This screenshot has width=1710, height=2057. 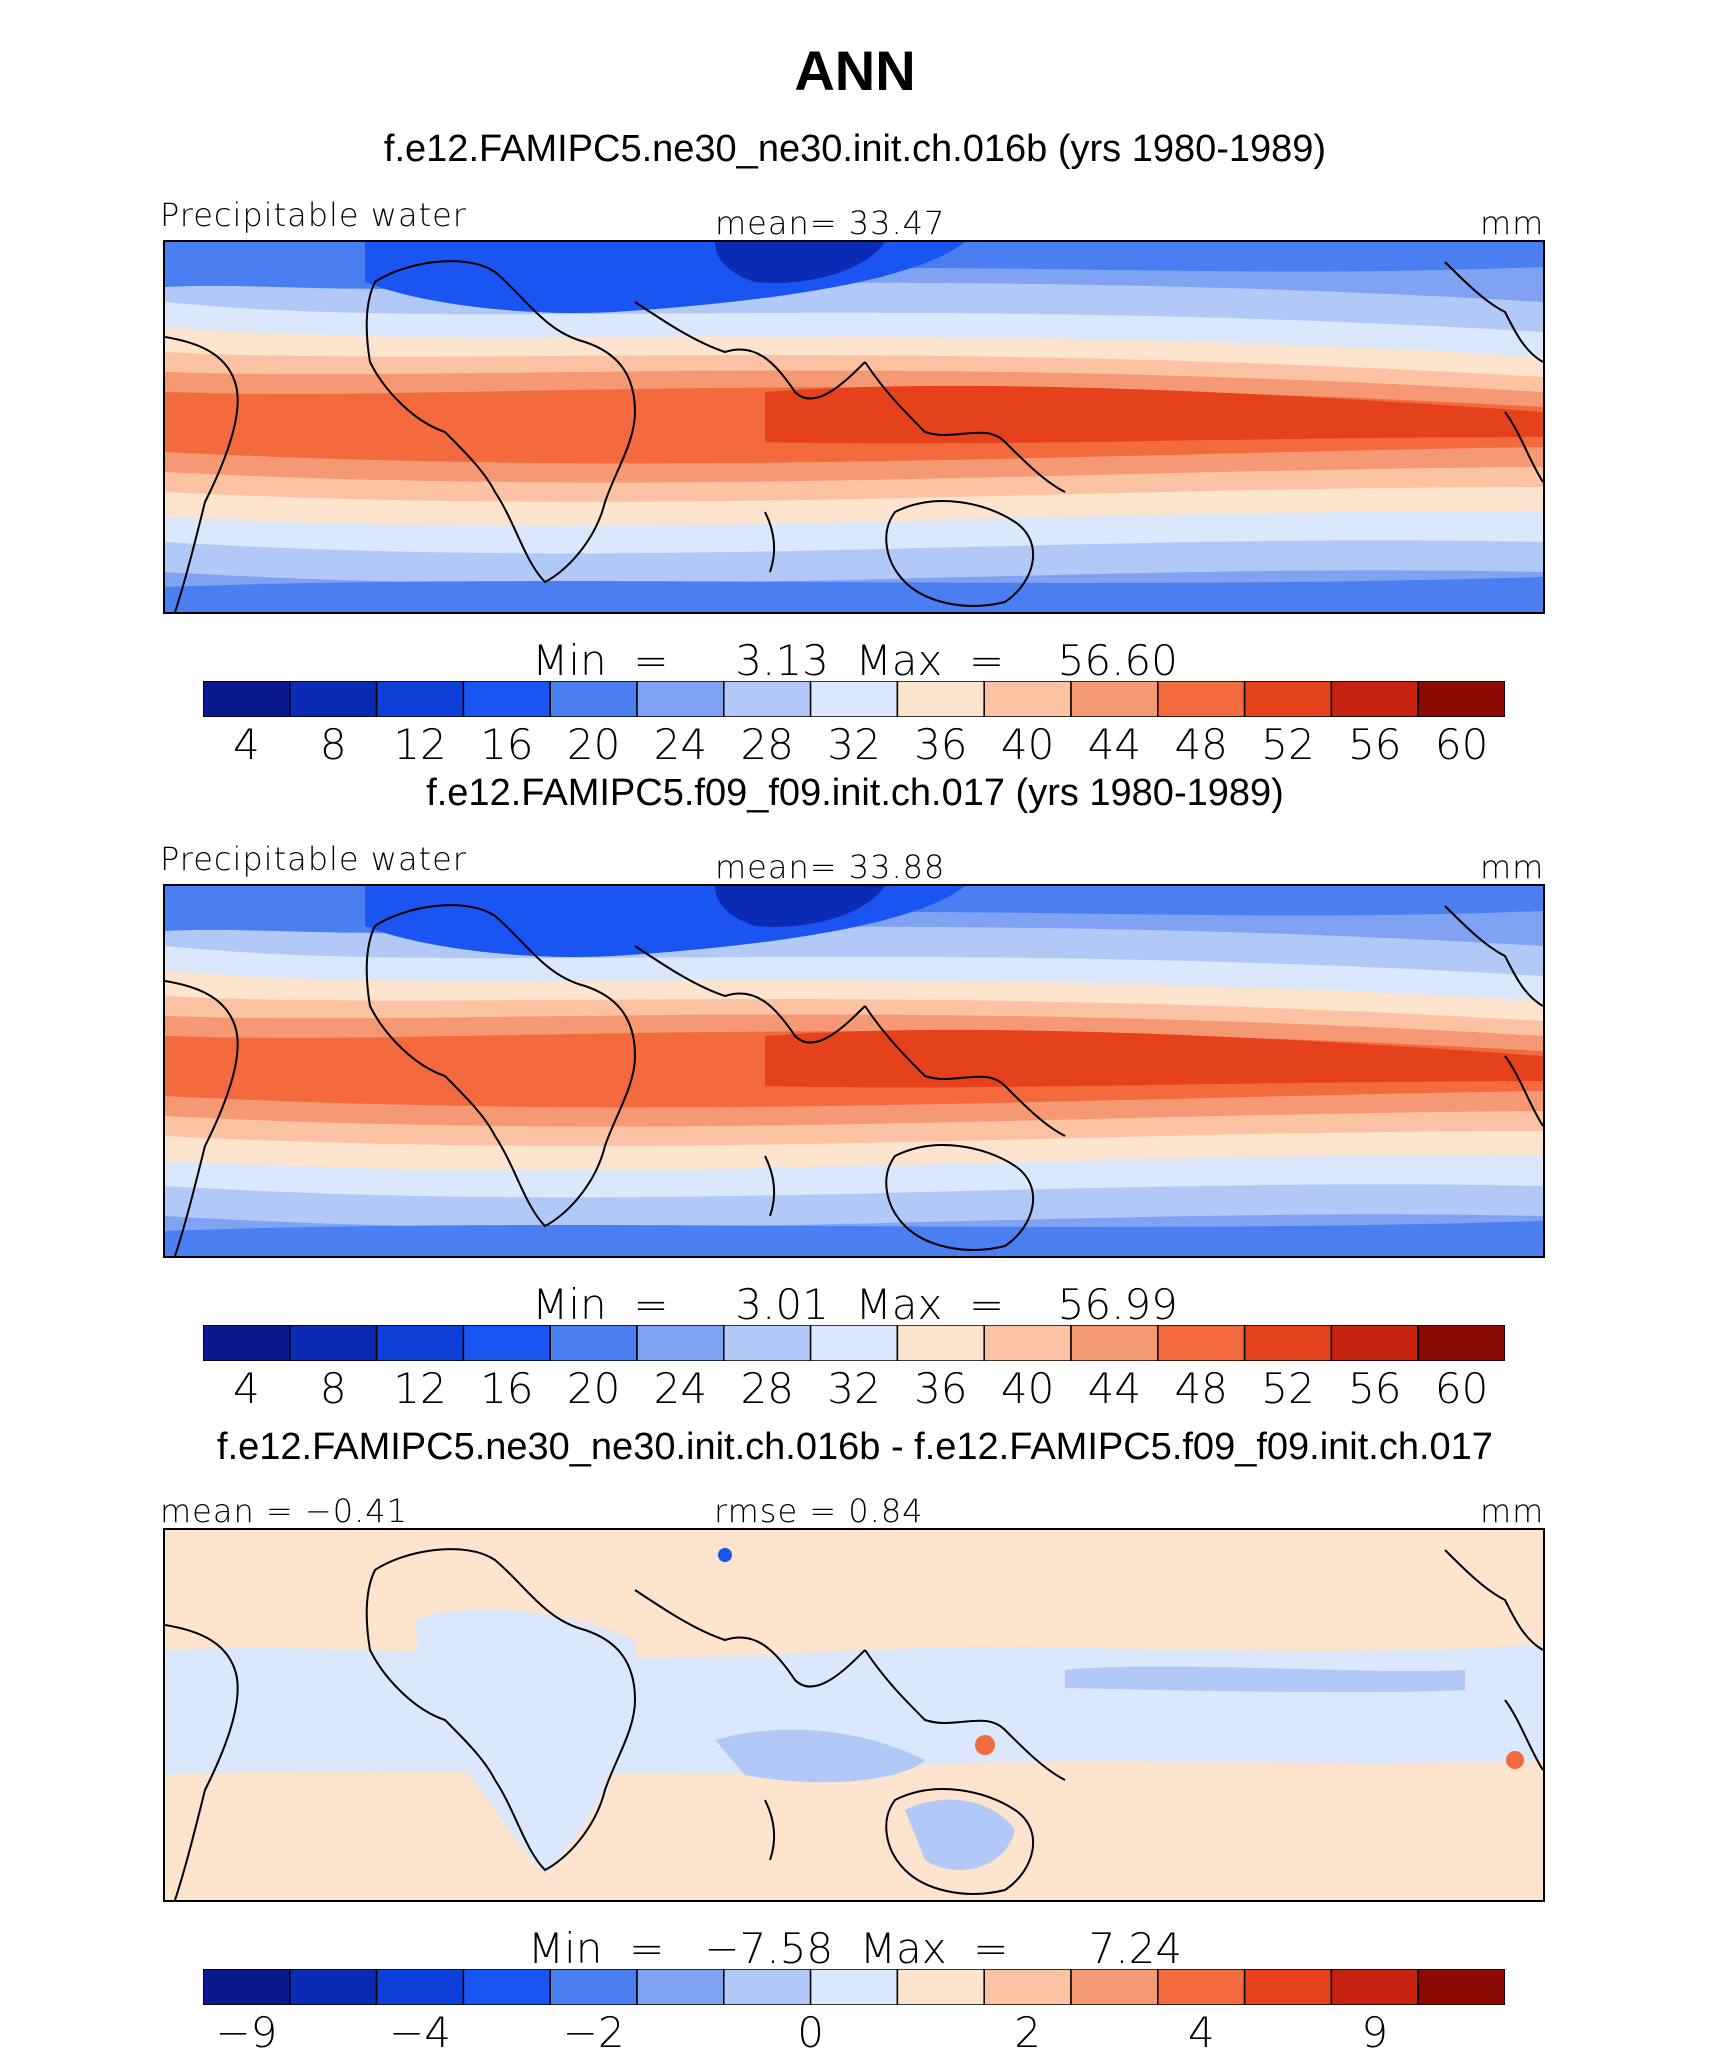 What do you see at coordinates (1114, 1388) in the screenshot?
I see `colorbar-tick-label: 44` at bounding box center [1114, 1388].